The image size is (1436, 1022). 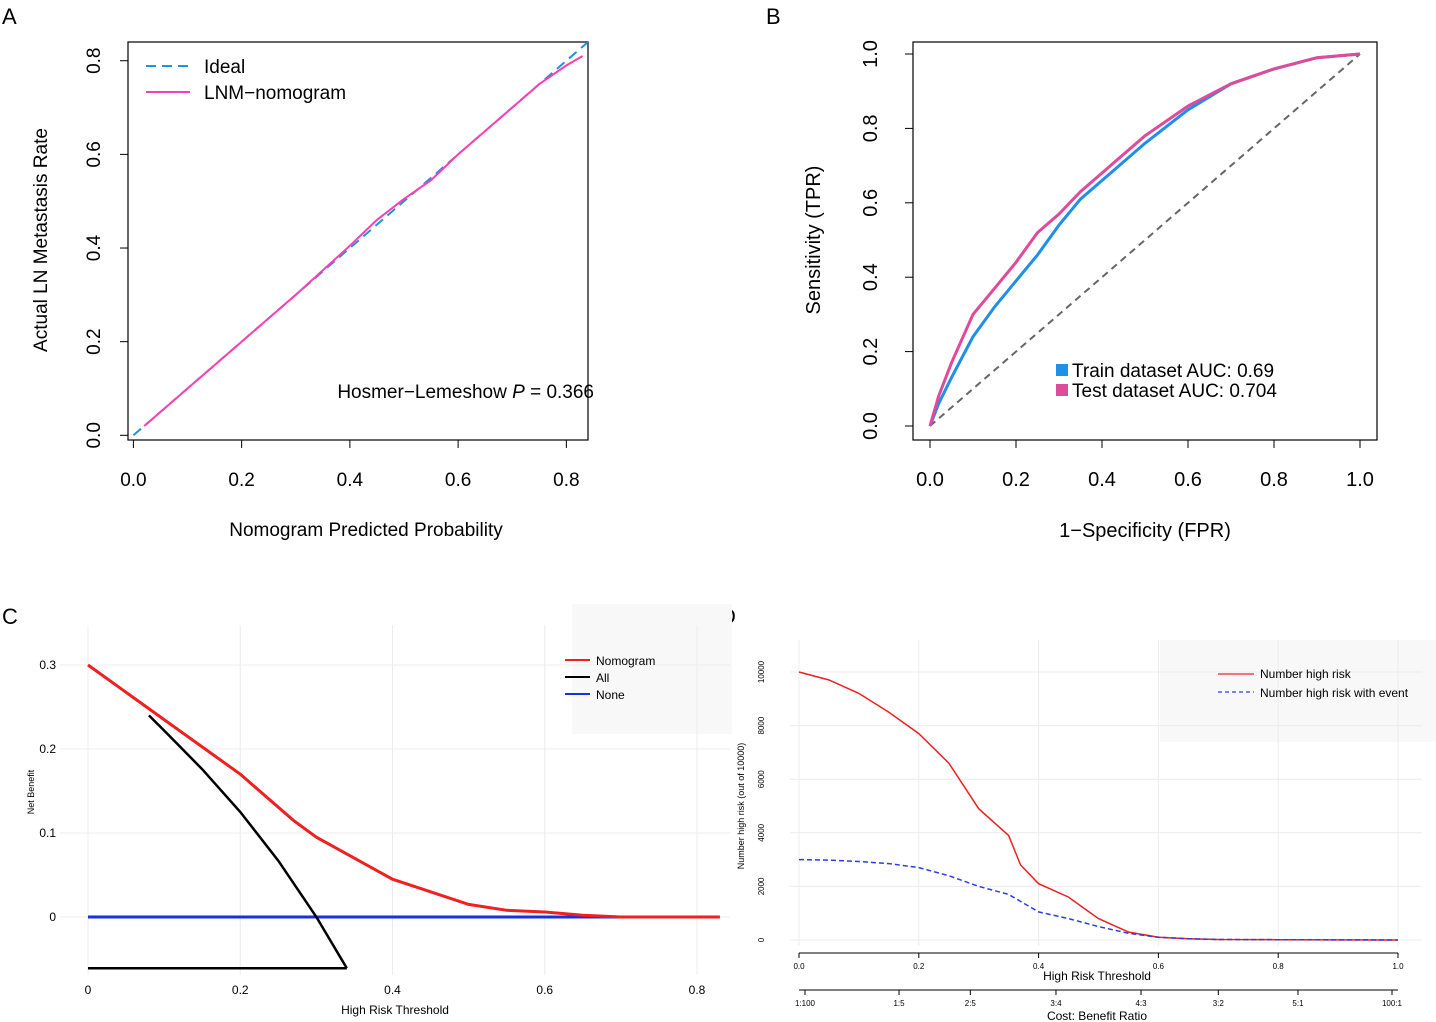 I want to click on y-tick-label-d: 6000, so click(x=761, y=779).